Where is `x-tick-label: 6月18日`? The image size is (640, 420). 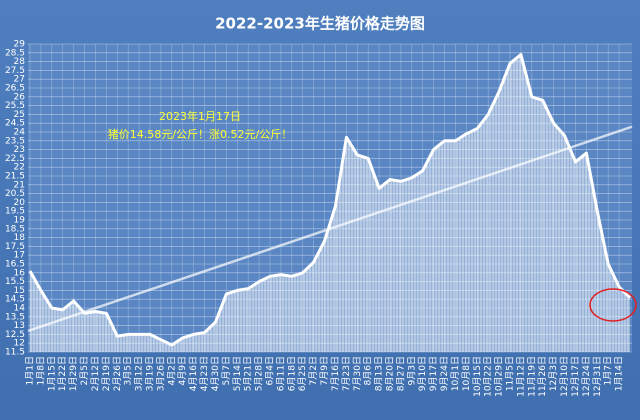
x-tick-label: 6月18日 is located at coordinates (291, 373).